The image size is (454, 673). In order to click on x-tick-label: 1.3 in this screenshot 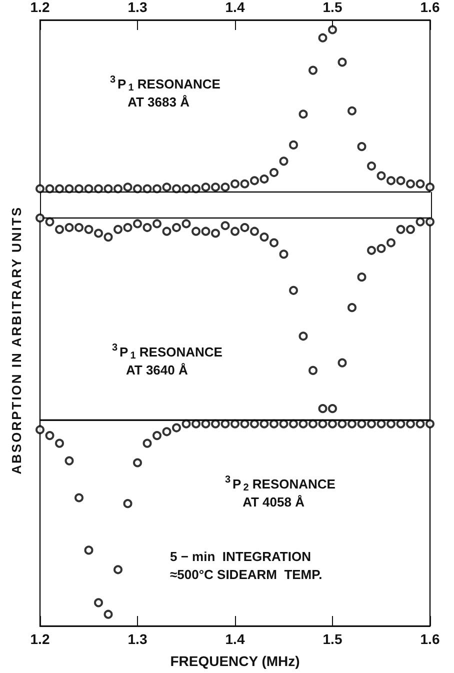, I will do `click(138, 7)`.